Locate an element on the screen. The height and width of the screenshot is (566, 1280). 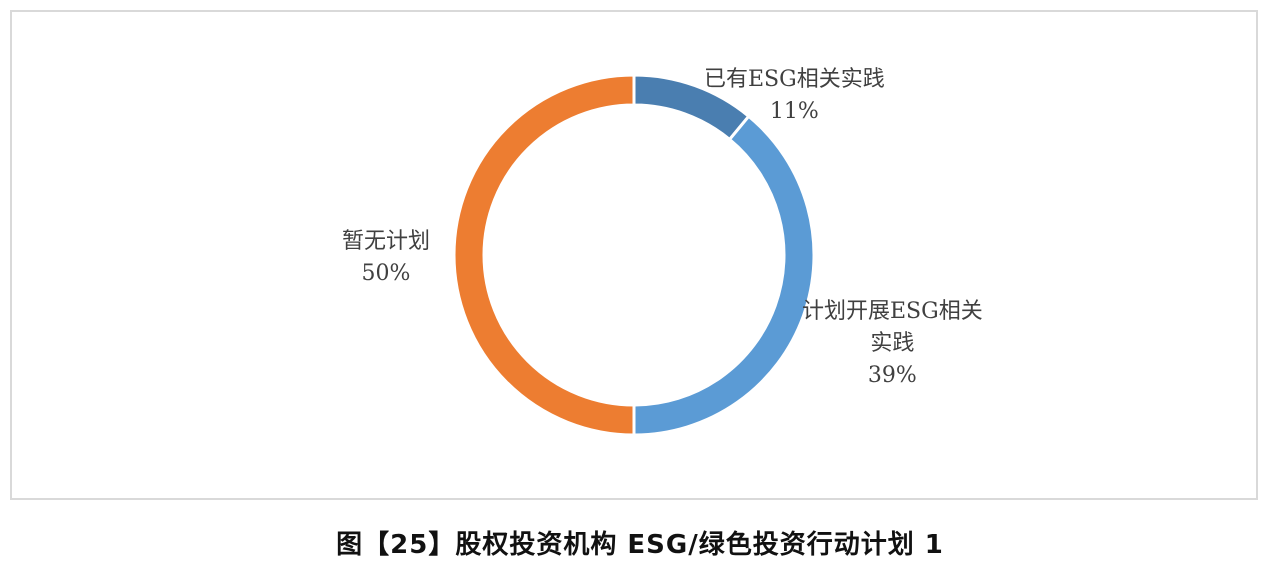
slice-label-planned-esg-name-line1: 计划开展ESG相关 is located at coordinates (892, 311).